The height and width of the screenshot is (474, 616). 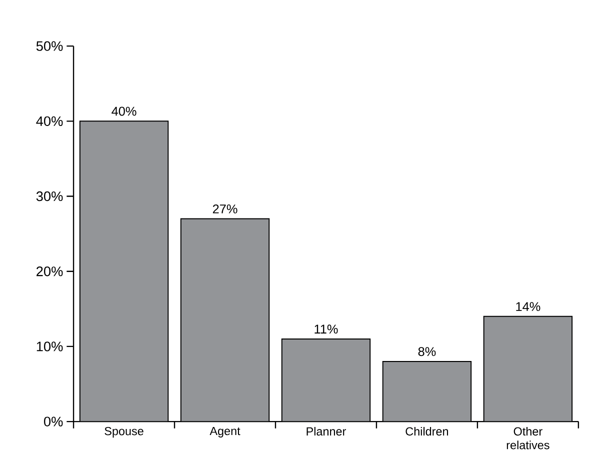 I want to click on x-tick-label: Children, so click(x=427, y=431).